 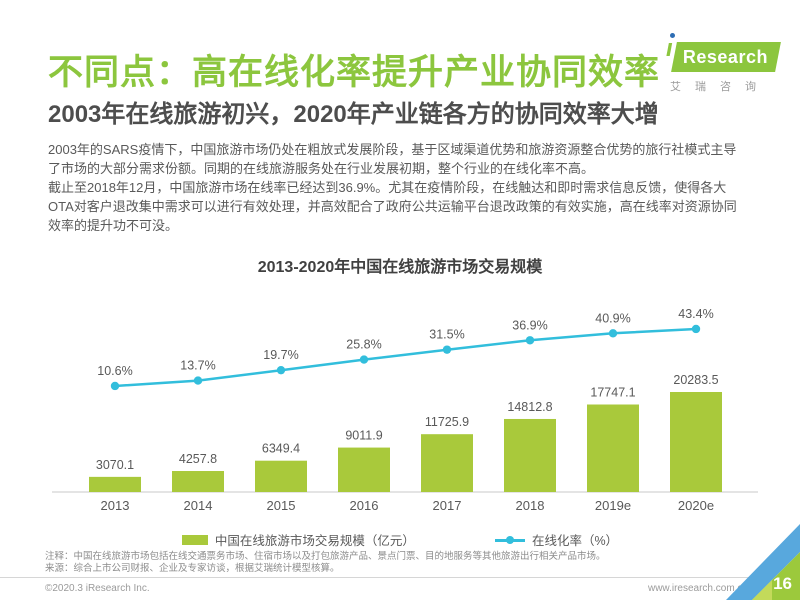 What do you see at coordinates (762, 590) in the screenshot?
I see `corner-light-green-triangle` at bounding box center [762, 590].